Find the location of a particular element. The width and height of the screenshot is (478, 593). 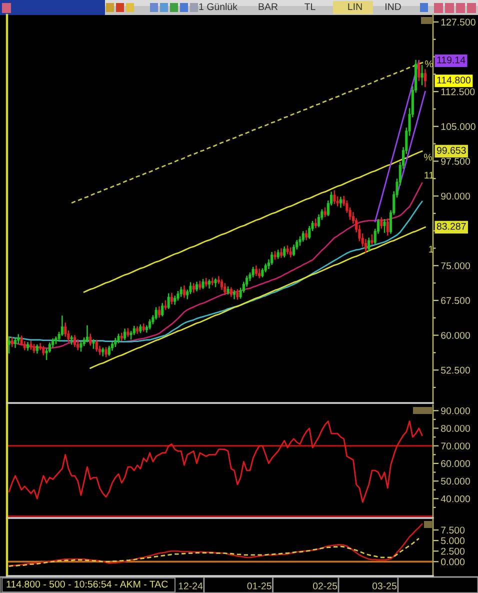

annotation: % is located at coordinates (428, 157).